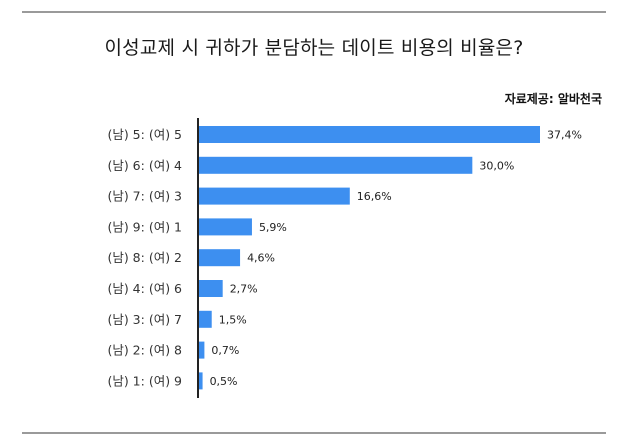 The width and height of the screenshot is (628, 446). I want to click on source-credit: 자료제공: 알바천국, so click(553, 99).